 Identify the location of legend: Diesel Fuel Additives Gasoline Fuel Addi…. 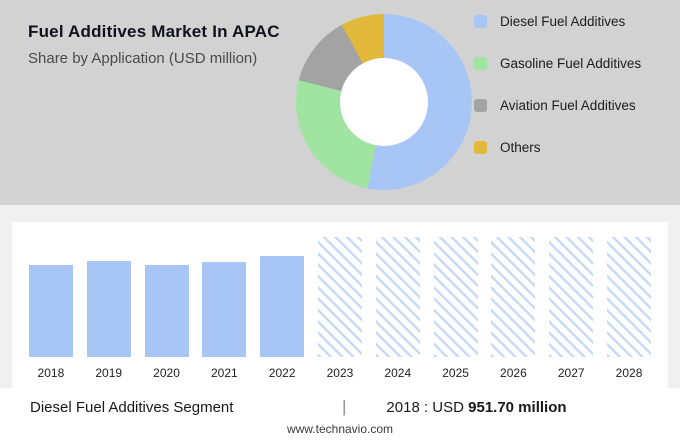
(557, 84).